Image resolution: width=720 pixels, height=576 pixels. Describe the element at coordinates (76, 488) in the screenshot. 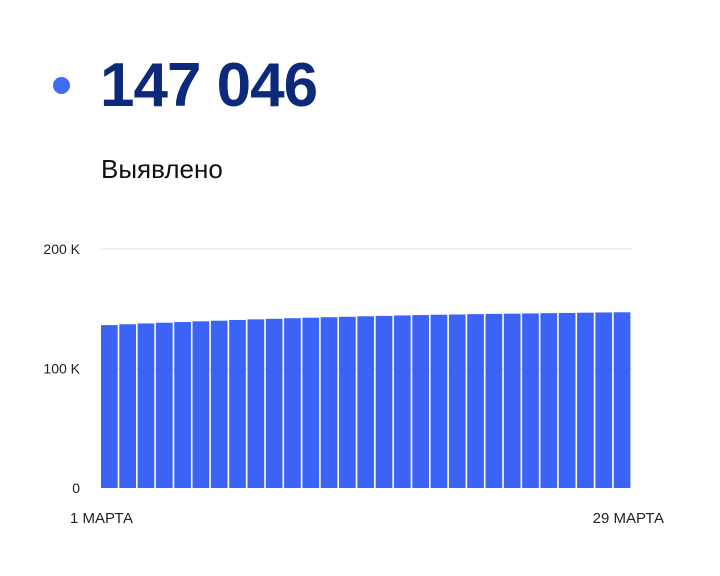

I see `y-tick-label: 0` at that location.